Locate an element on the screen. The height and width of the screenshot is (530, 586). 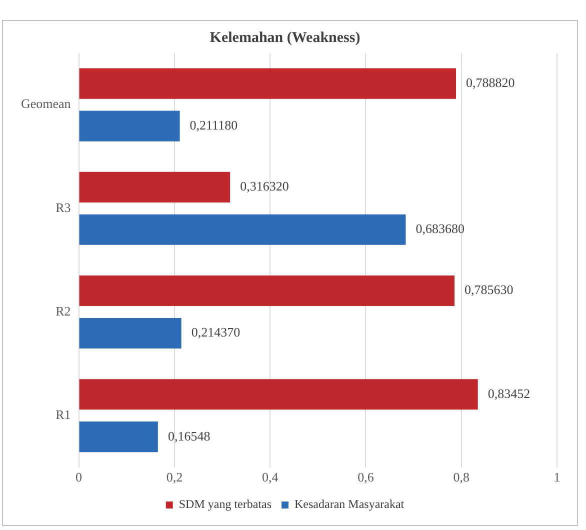
chart-title: Kelemahan (Weakness) is located at coordinates (285, 38).